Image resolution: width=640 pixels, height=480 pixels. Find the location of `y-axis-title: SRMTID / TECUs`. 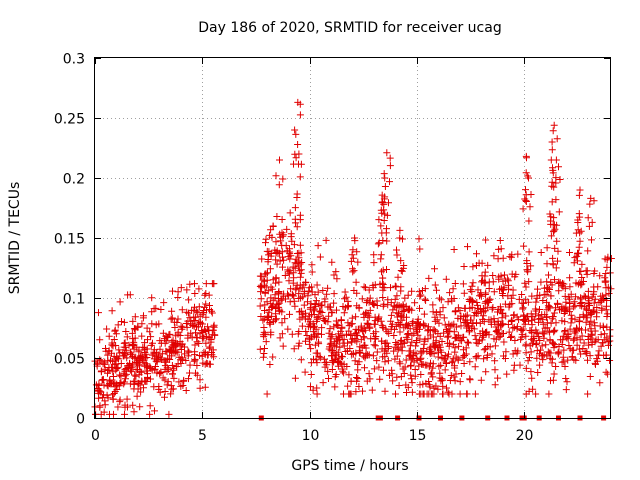

y-axis-title: SRMTID / TECUs is located at coordinates (15, 238).